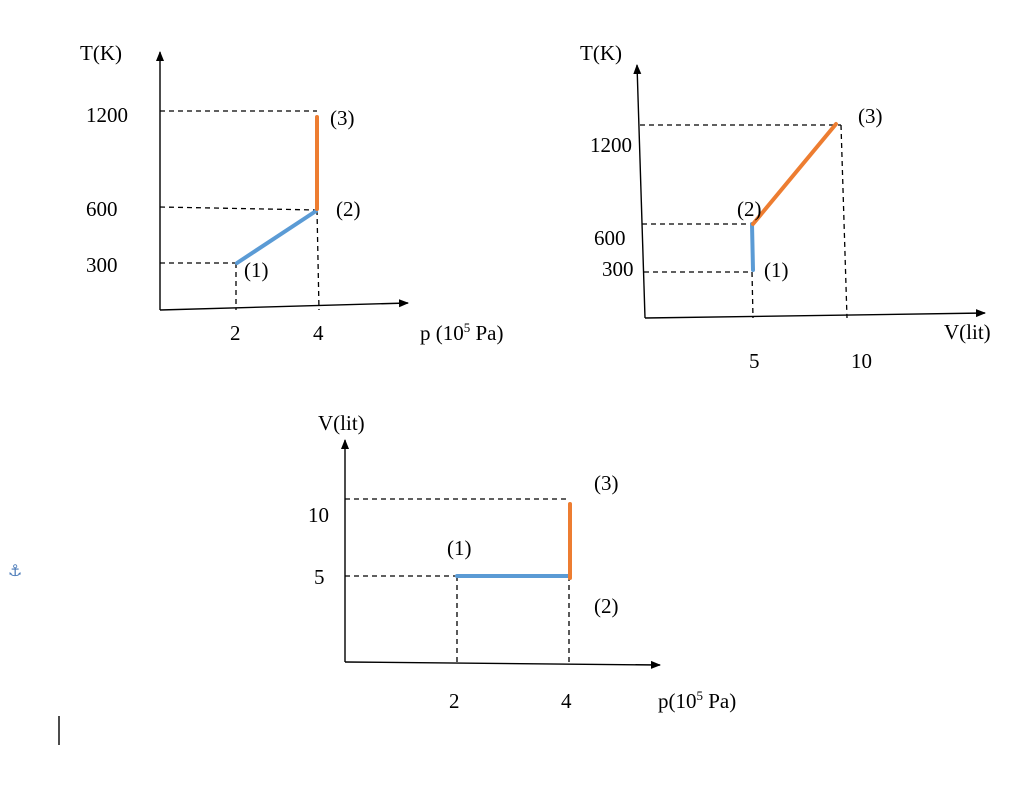 The width and height of the screenshot is (1024, 787). I want to click on x-tick-label: 5, so click(754, 361).